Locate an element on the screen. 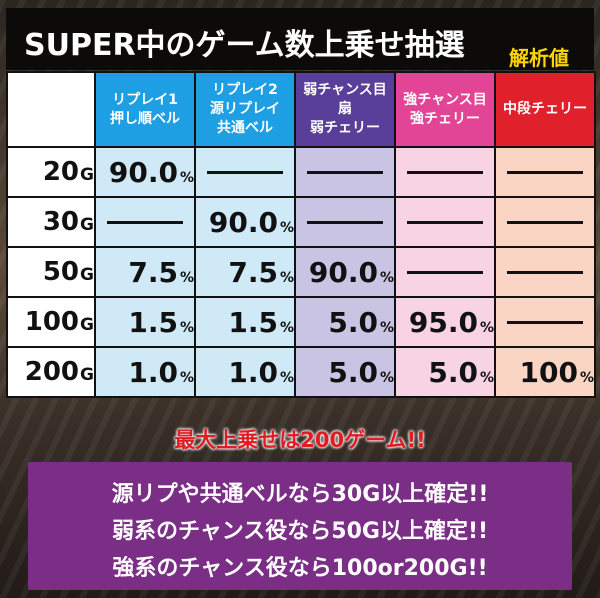  info-line: 強系のチャンス役なら100or200G!! is located at coordinates (300, 568).